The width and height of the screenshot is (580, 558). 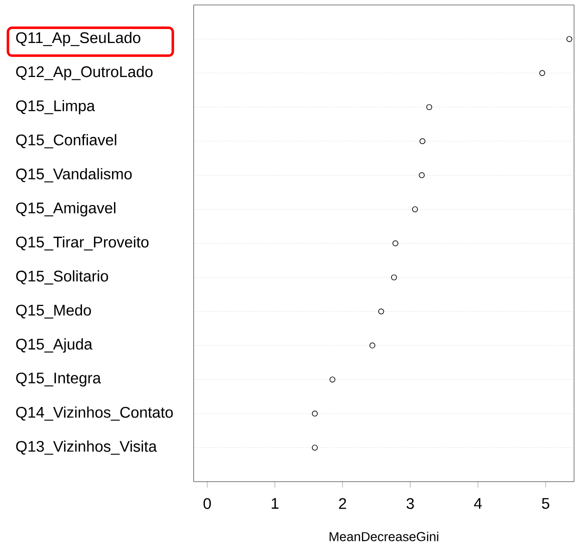 I want to click on y-tick-label: Q15_Tirar_Proveito, so click(x=82, y=243).